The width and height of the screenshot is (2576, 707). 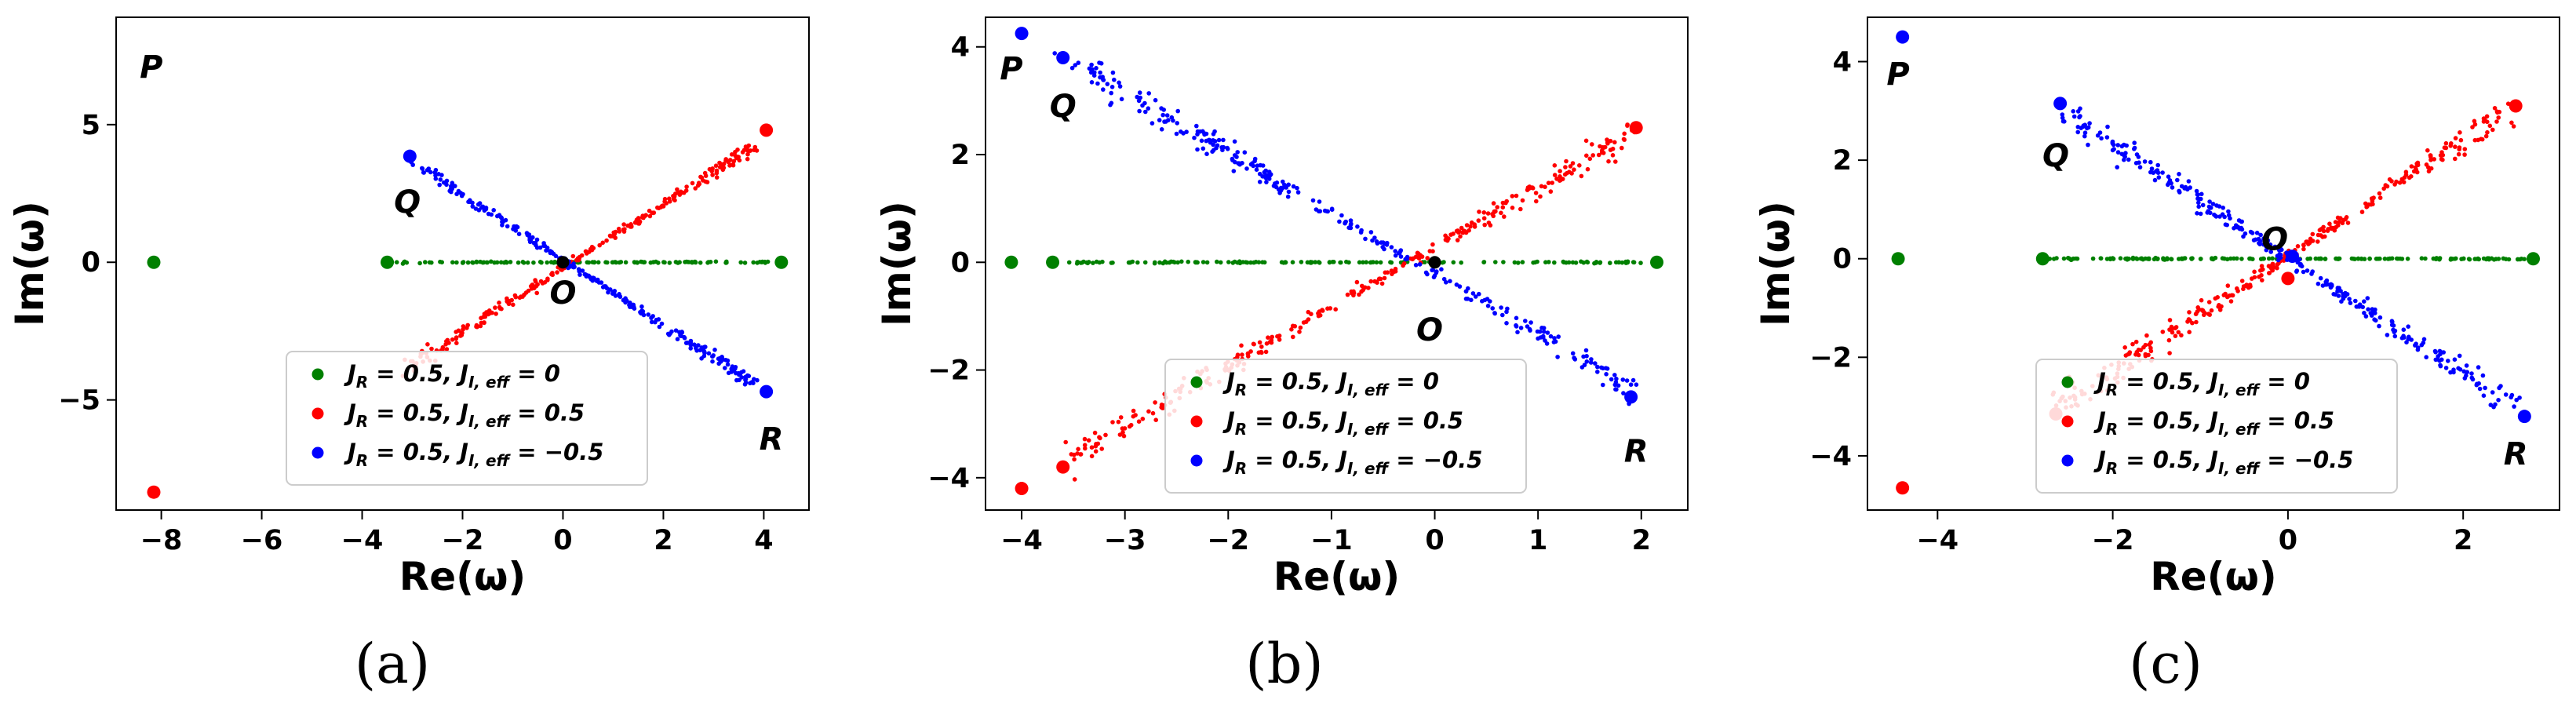 I want to click on point-label-R: R, so click(x=2516, y=454).